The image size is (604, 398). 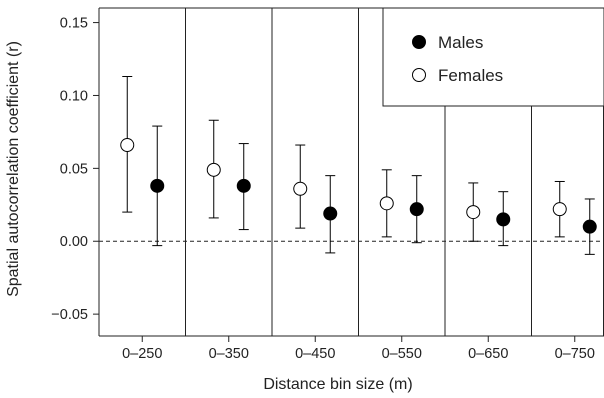 I want to click on x-tick-label-0: 0–250, so click(x=142, y=354).